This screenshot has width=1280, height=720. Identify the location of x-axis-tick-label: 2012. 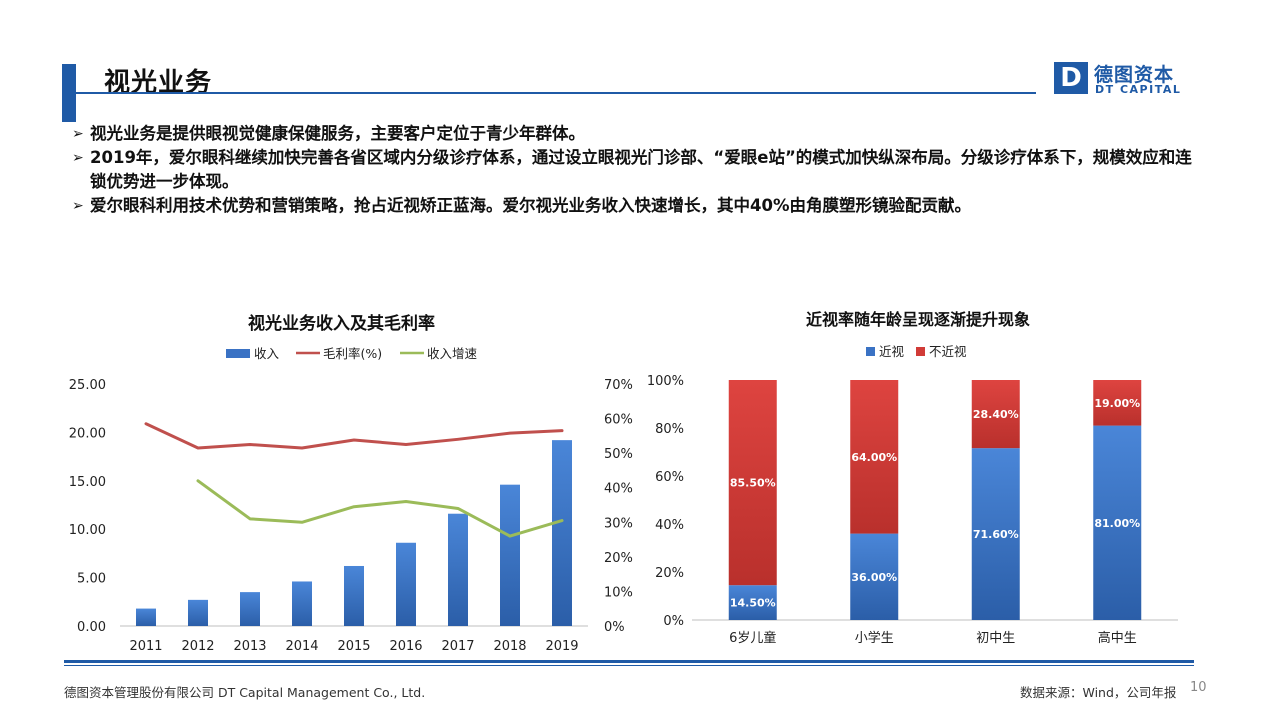
(197, 646).